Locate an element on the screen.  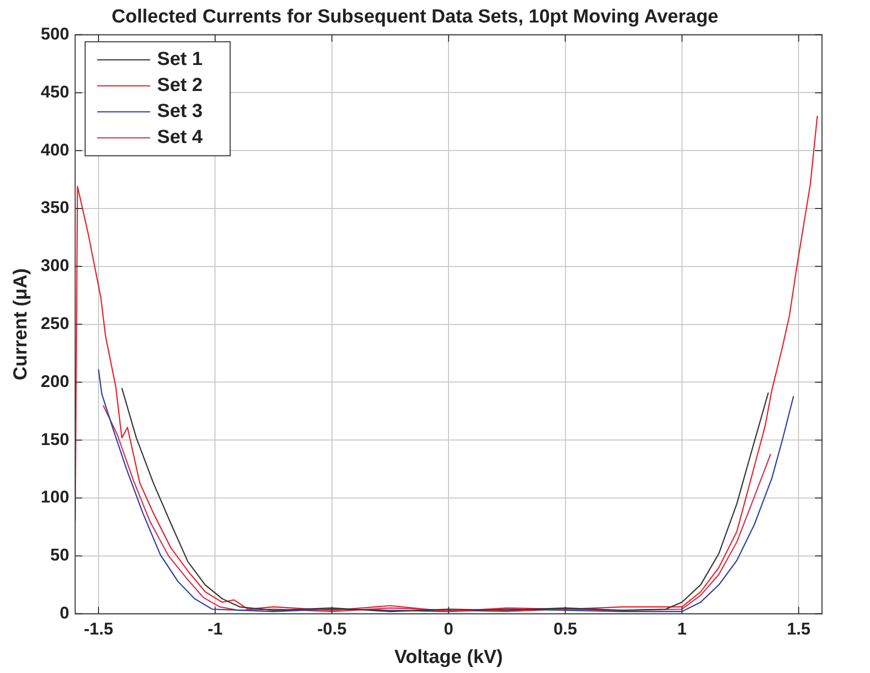
y-tick-label: 300 is located at coordinates (55, 266).